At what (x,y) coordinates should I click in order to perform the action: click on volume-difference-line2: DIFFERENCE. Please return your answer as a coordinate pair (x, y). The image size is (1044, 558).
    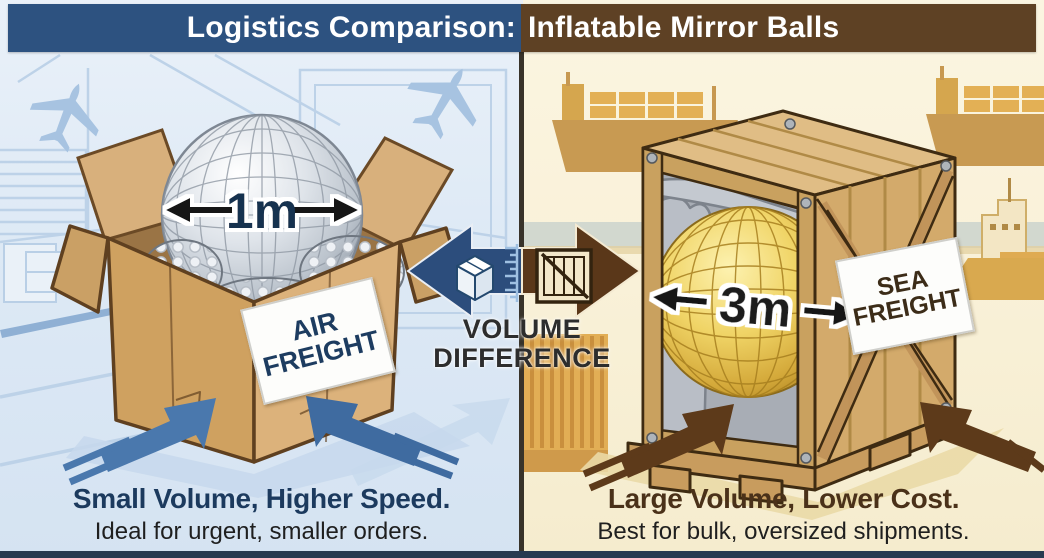
    Looking at the image, I should click on (522, 357).